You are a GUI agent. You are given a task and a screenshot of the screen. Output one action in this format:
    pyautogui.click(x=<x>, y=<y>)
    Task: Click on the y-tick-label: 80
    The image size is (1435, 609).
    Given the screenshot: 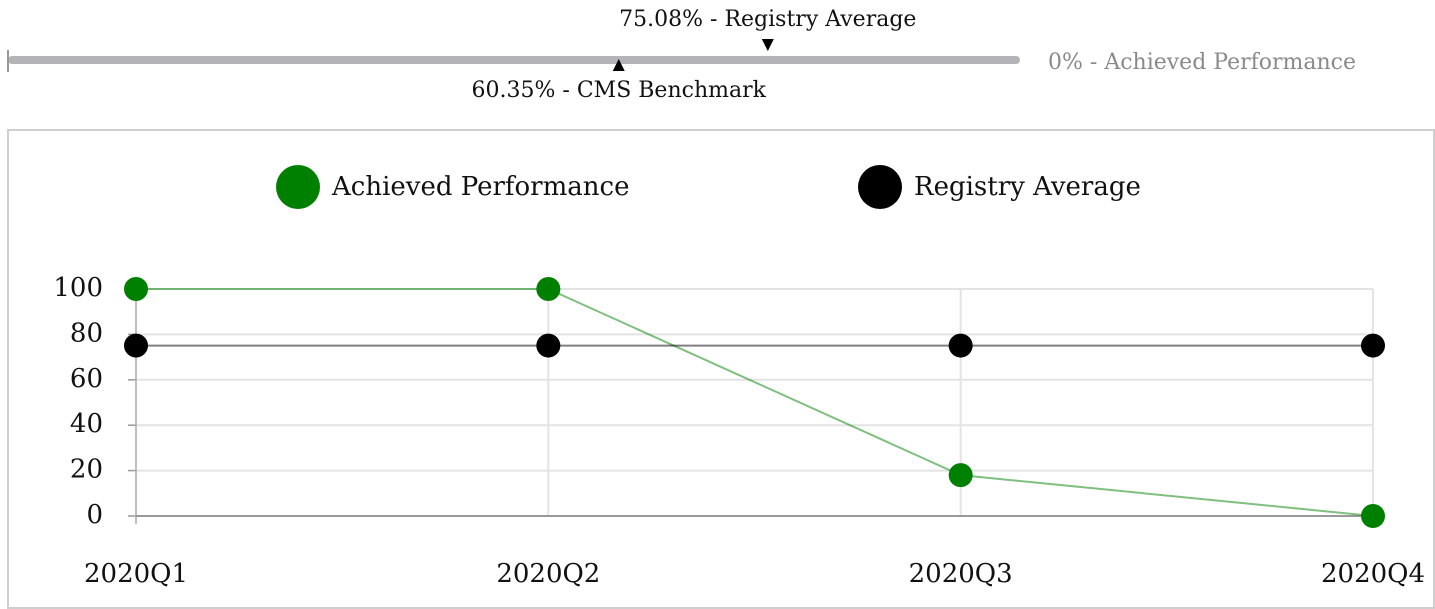 What is the action you would take?
    pyautogui.click(x=86, y=333)
    